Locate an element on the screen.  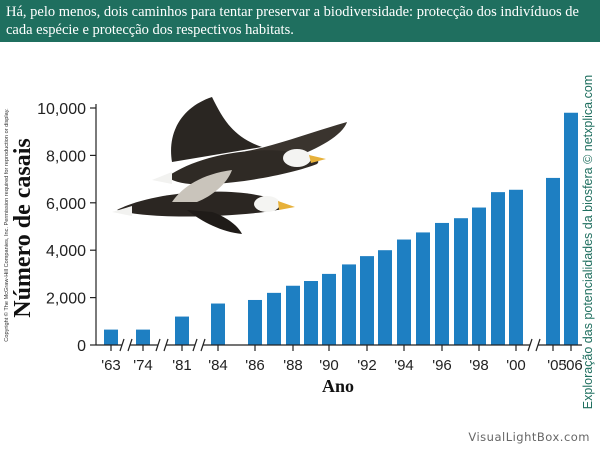
x-tick-label: '90 is located at coordinates (329, 365).